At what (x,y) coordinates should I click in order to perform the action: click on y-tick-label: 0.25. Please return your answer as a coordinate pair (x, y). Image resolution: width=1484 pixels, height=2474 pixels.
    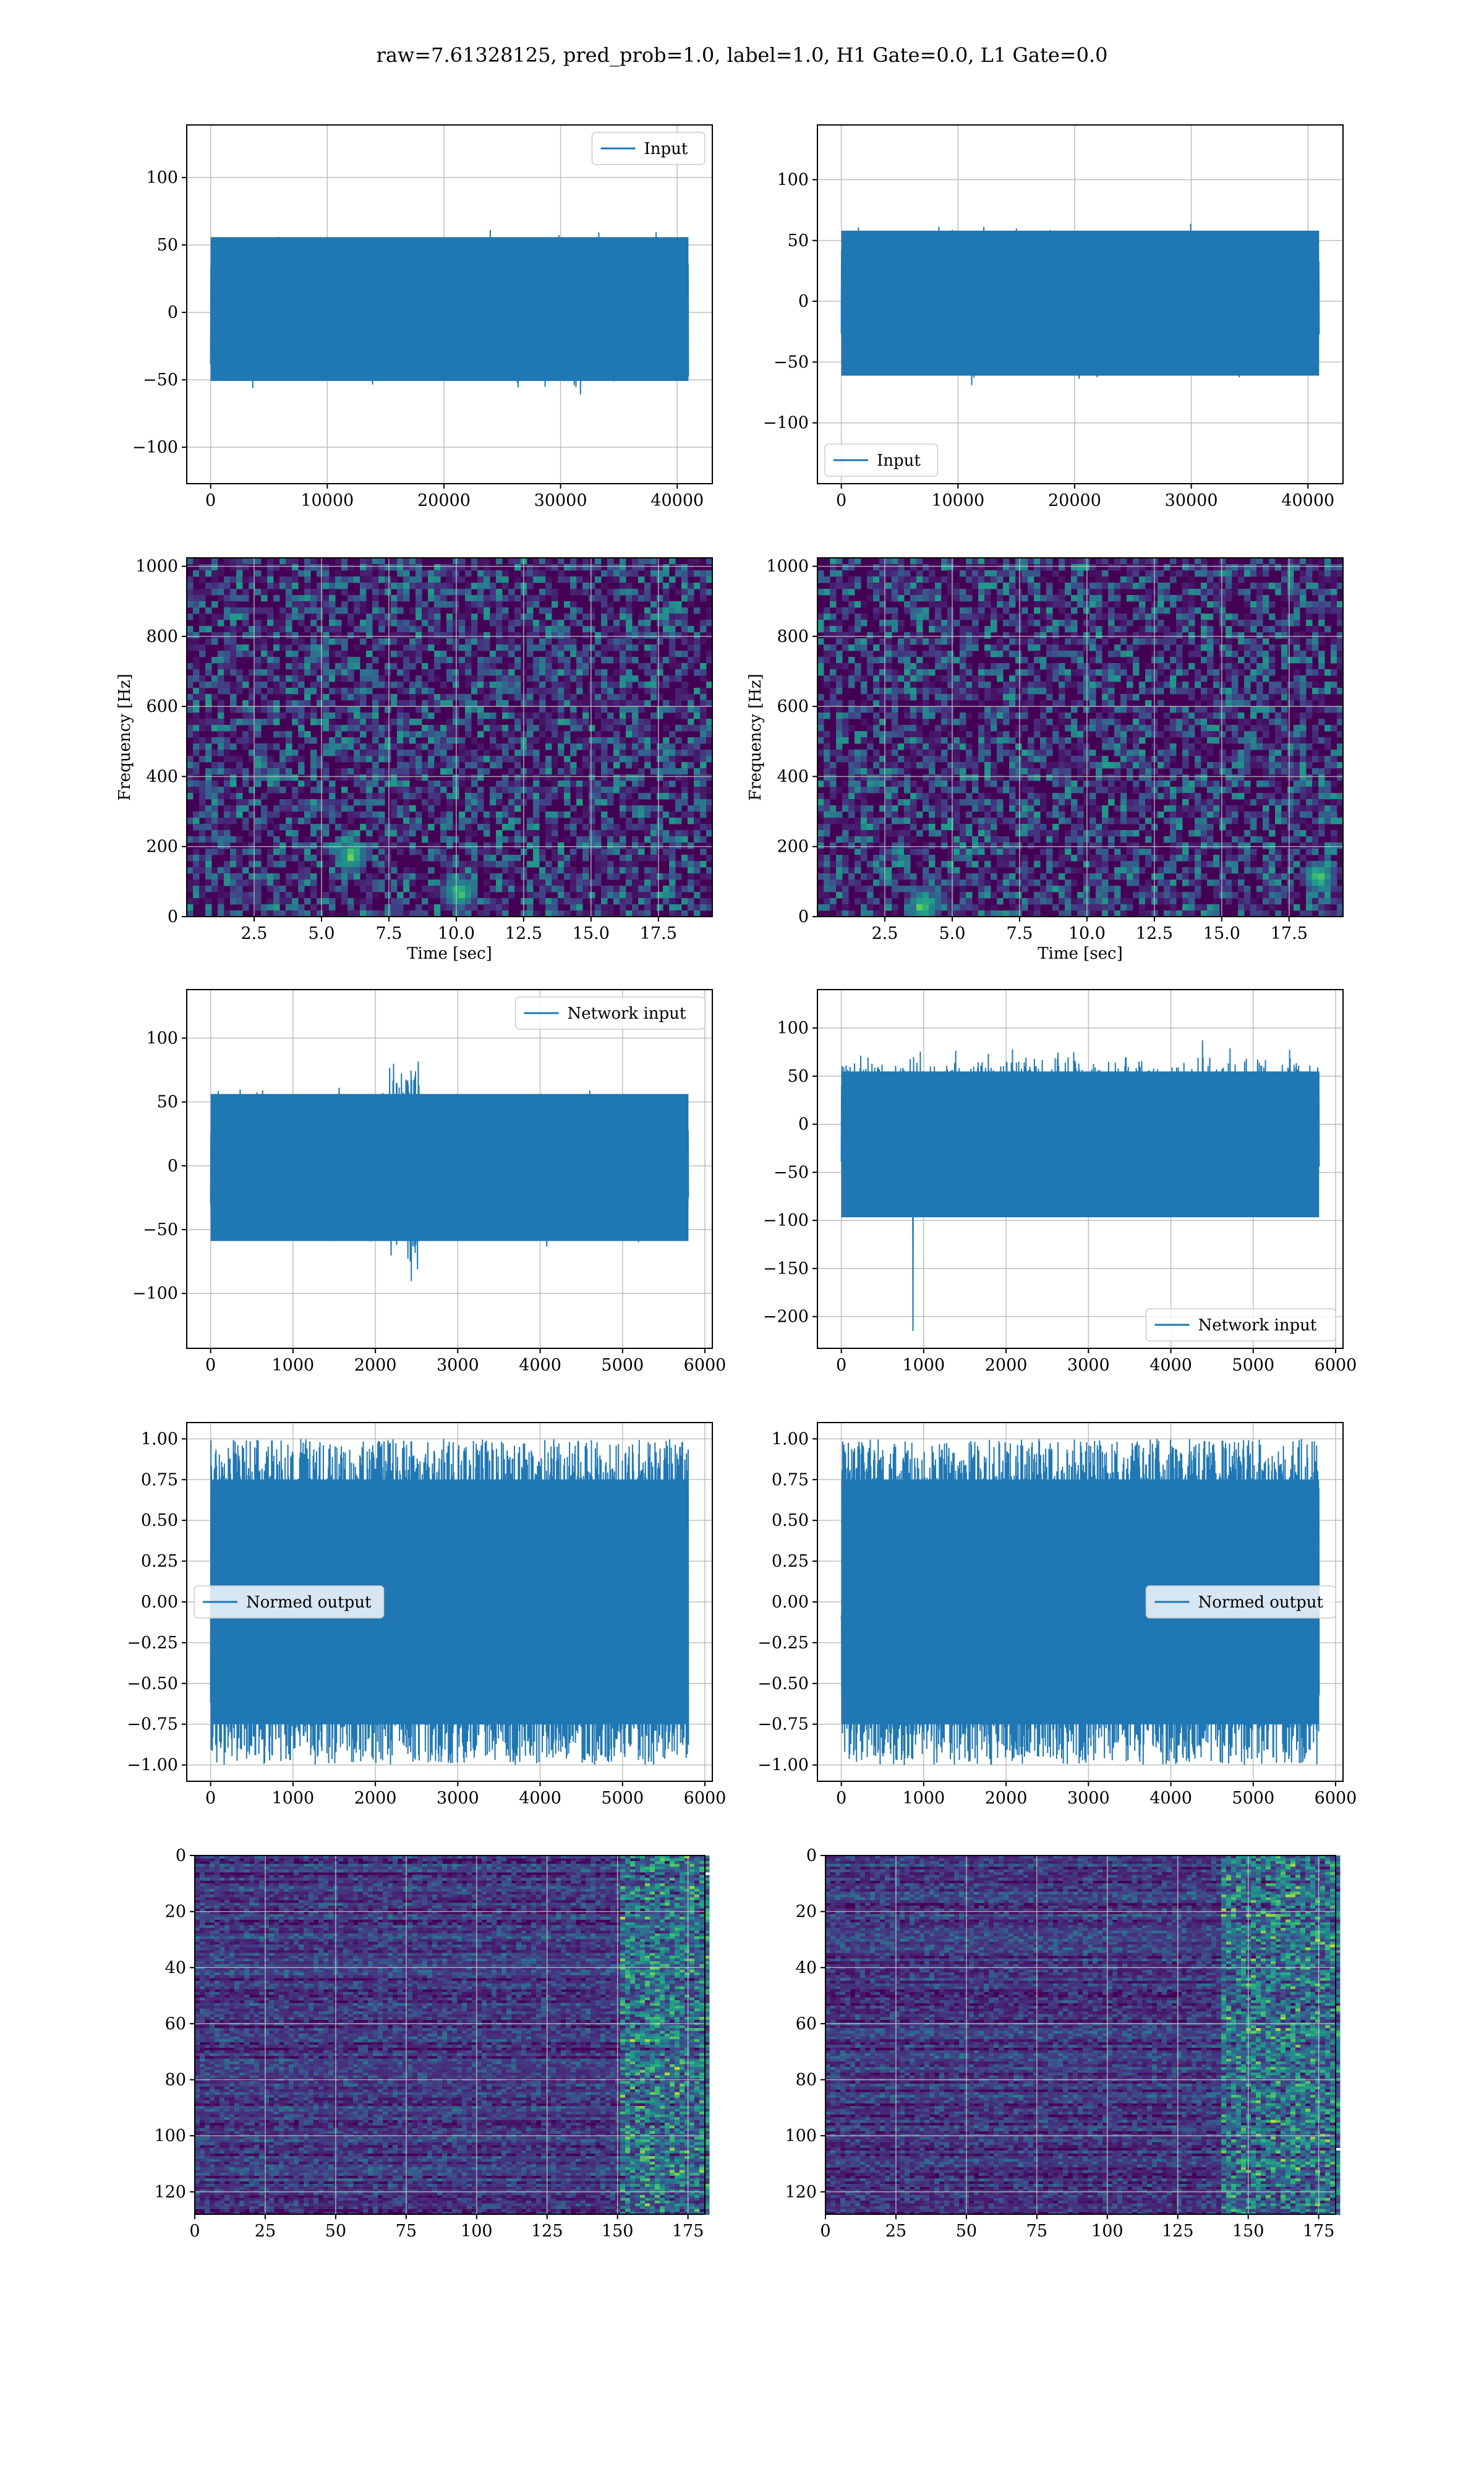
    Looking at the image, I should click on (159, 1561).